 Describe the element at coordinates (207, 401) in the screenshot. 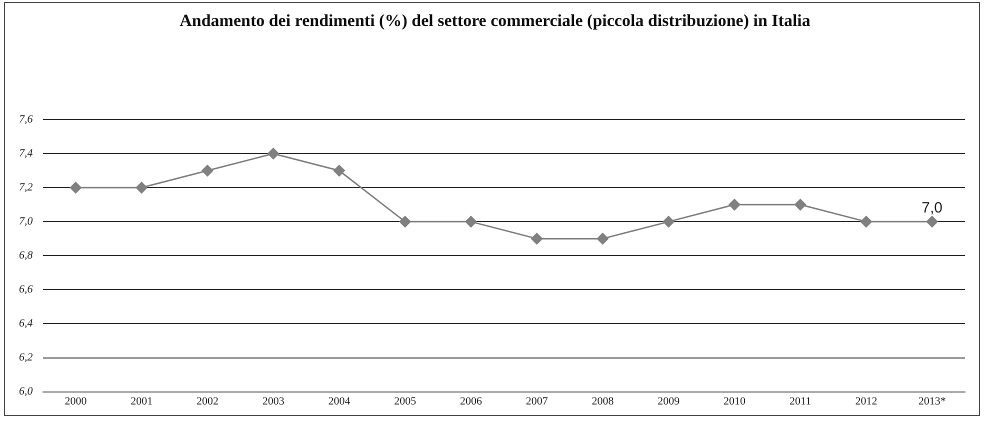

I see `x-tick-label: 2002` at that location.